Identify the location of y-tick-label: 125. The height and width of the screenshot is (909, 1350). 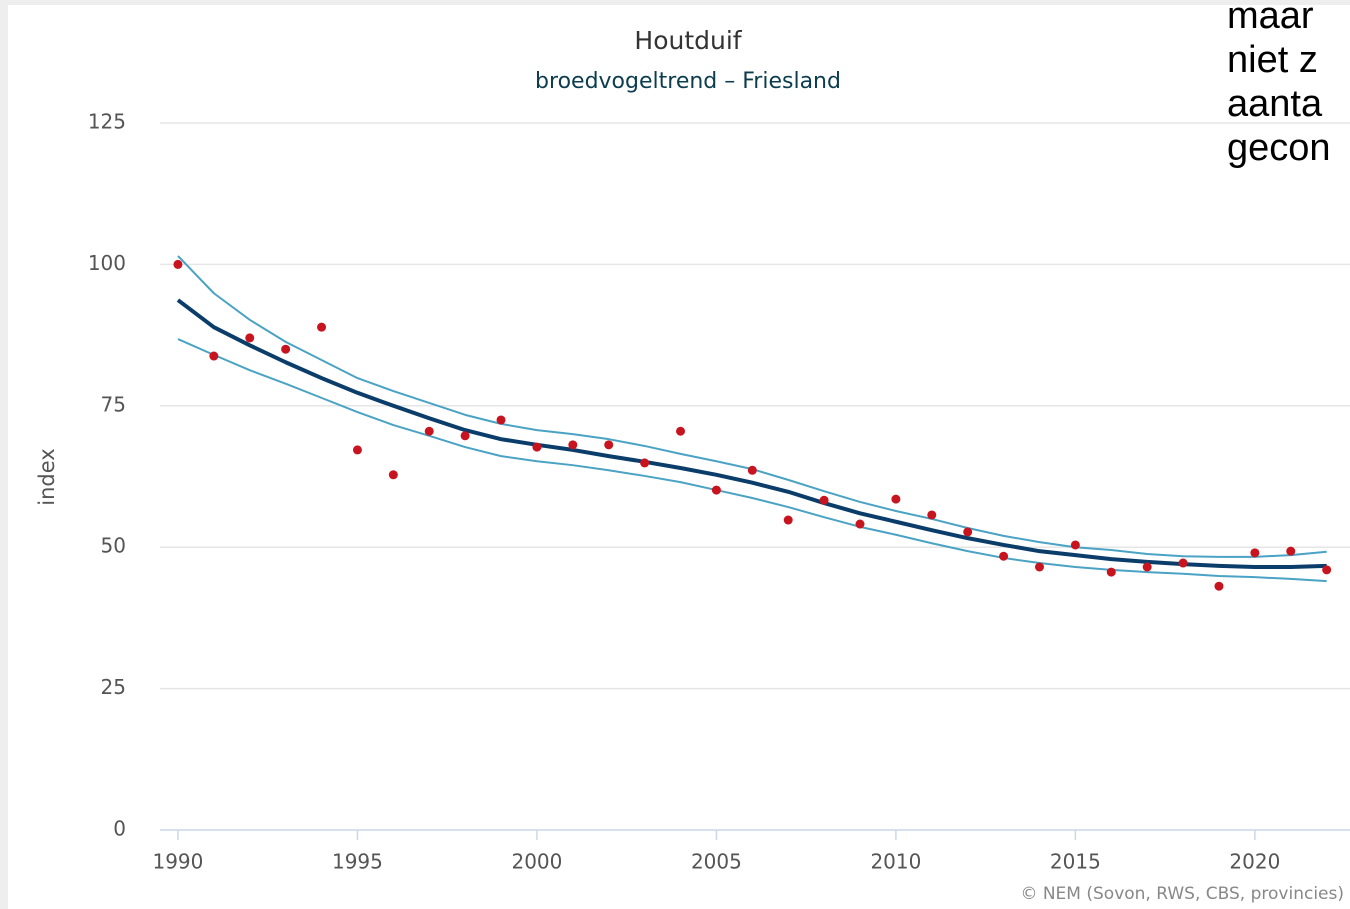
(107, 122).